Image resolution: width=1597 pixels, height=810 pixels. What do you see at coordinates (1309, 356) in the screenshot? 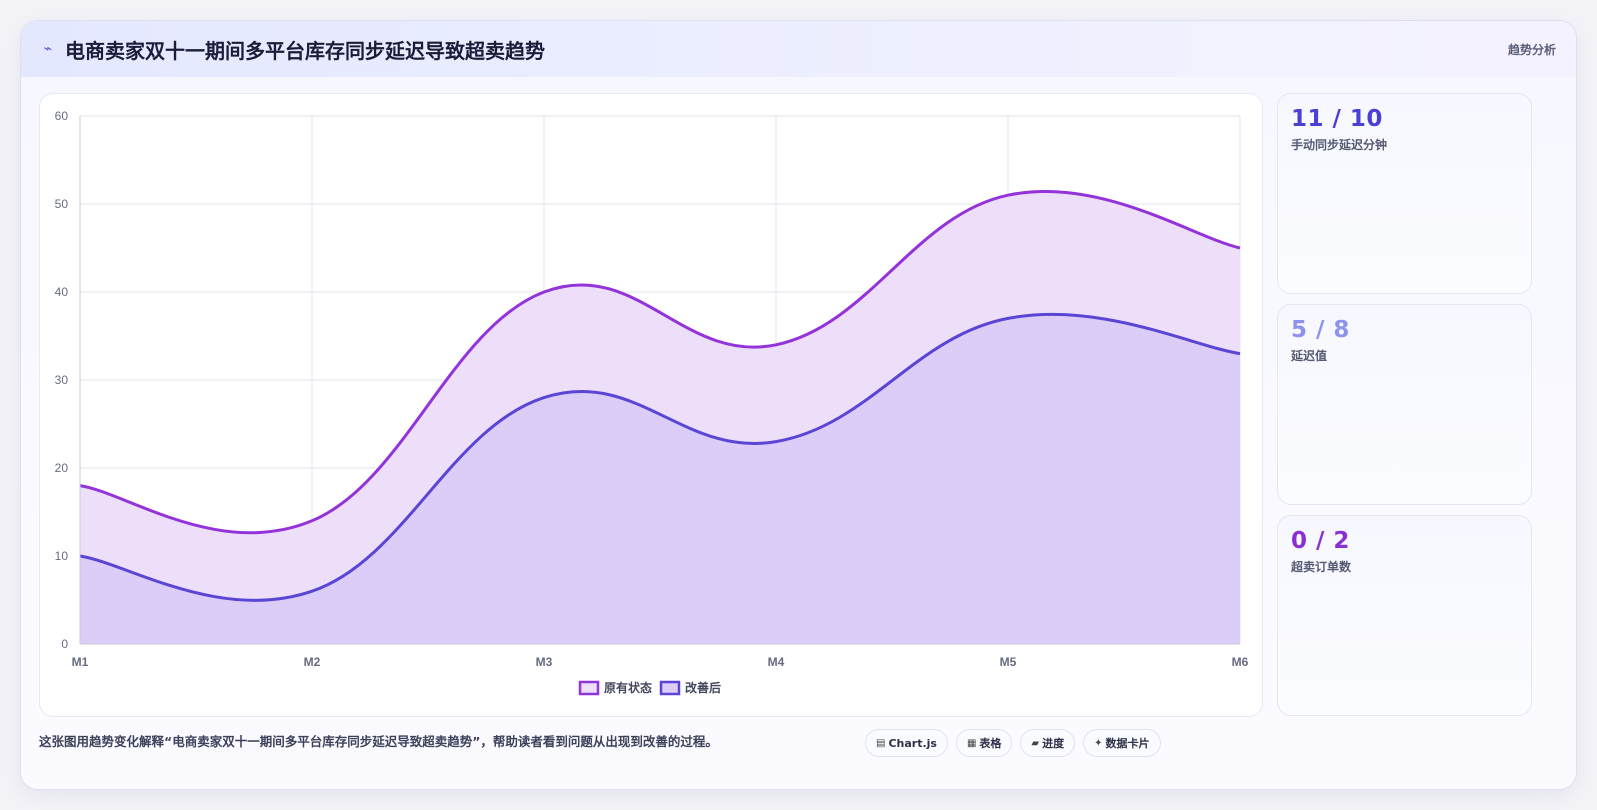
I see `stat-label: 延迟值` at bounding box center [1309, 356].